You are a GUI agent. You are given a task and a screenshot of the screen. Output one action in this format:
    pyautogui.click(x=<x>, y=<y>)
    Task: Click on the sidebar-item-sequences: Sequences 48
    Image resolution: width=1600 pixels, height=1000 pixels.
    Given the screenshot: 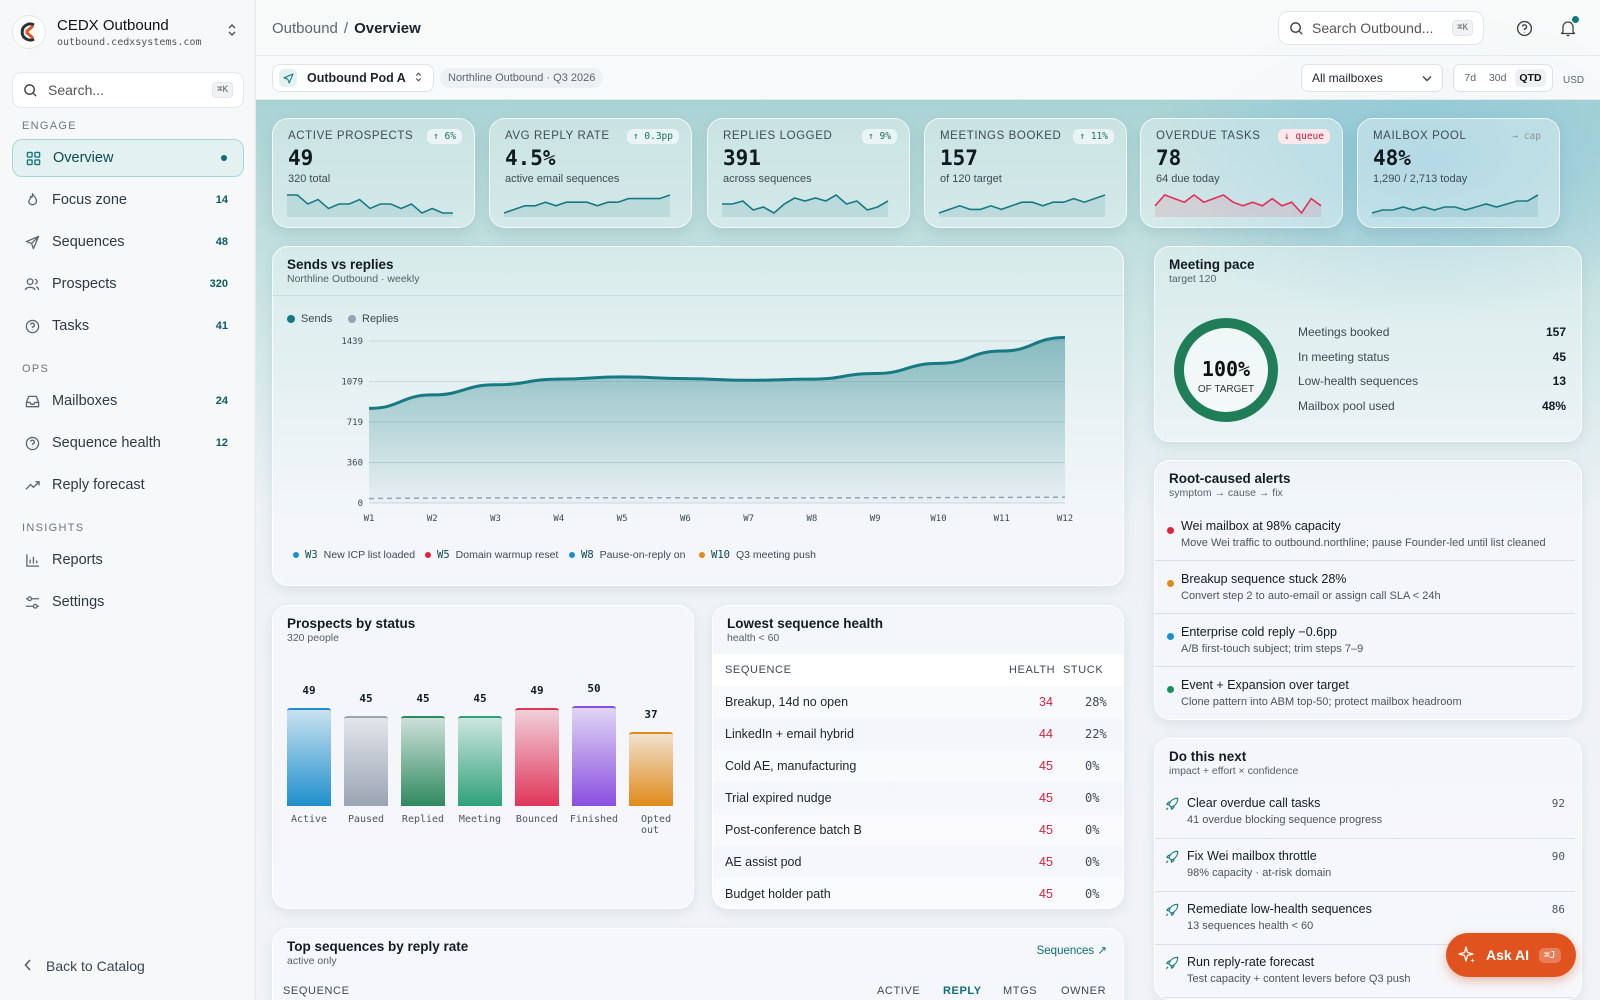 What is the action you would take?
    pyautogui.click(x=128, y=242)
    